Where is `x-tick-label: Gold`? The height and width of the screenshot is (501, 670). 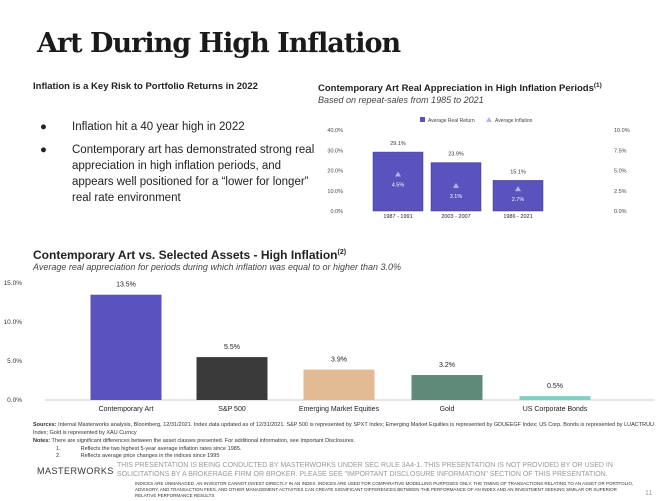
x-tick-label: Gold is located at coordinates (447, 409).